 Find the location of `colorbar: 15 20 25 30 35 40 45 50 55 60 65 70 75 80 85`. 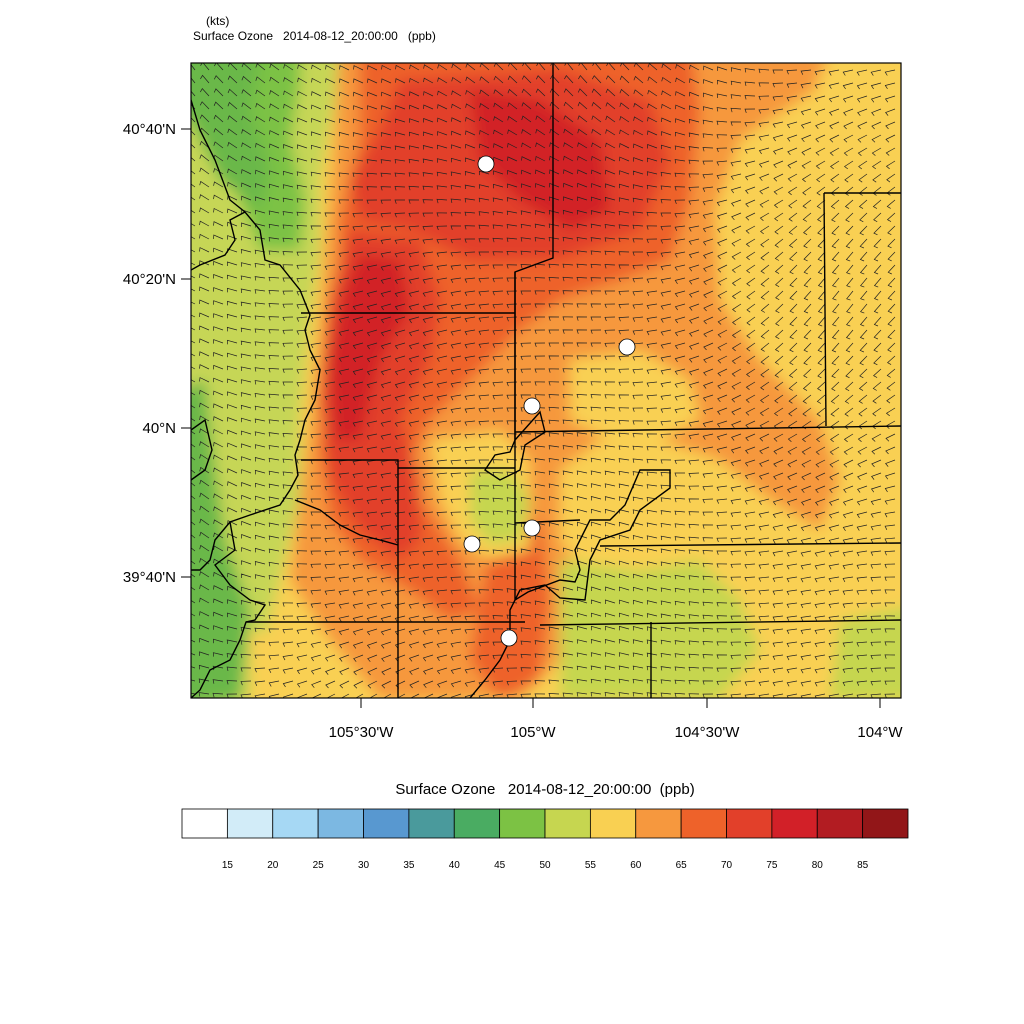

colorbar: 15 20 25 30 35 40 45 50 55 60 65 70 75 80 85 is located at coordinates (545, 839).